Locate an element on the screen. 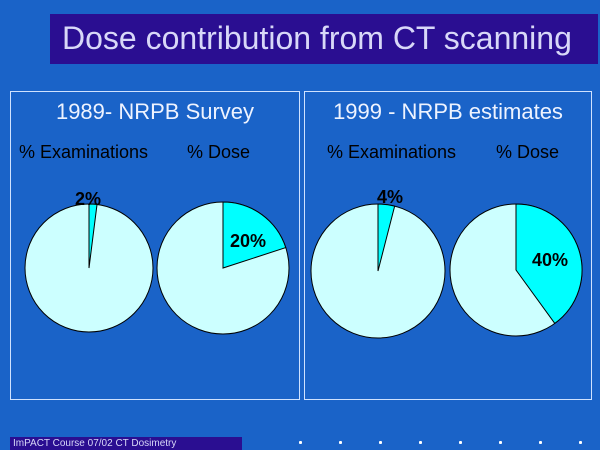  panel-title-1999: 1999 - NRPB estimates is located at coordinates (448, 111).